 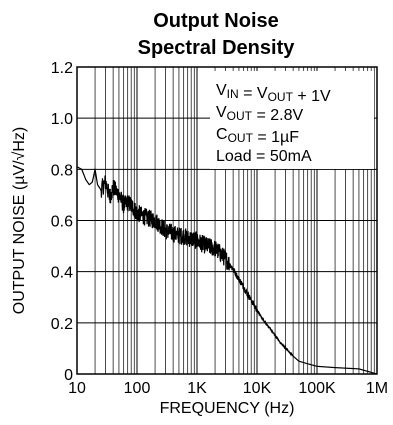 I want to click on legend-entry: Load = 50mA, so click(x=264, y=156).